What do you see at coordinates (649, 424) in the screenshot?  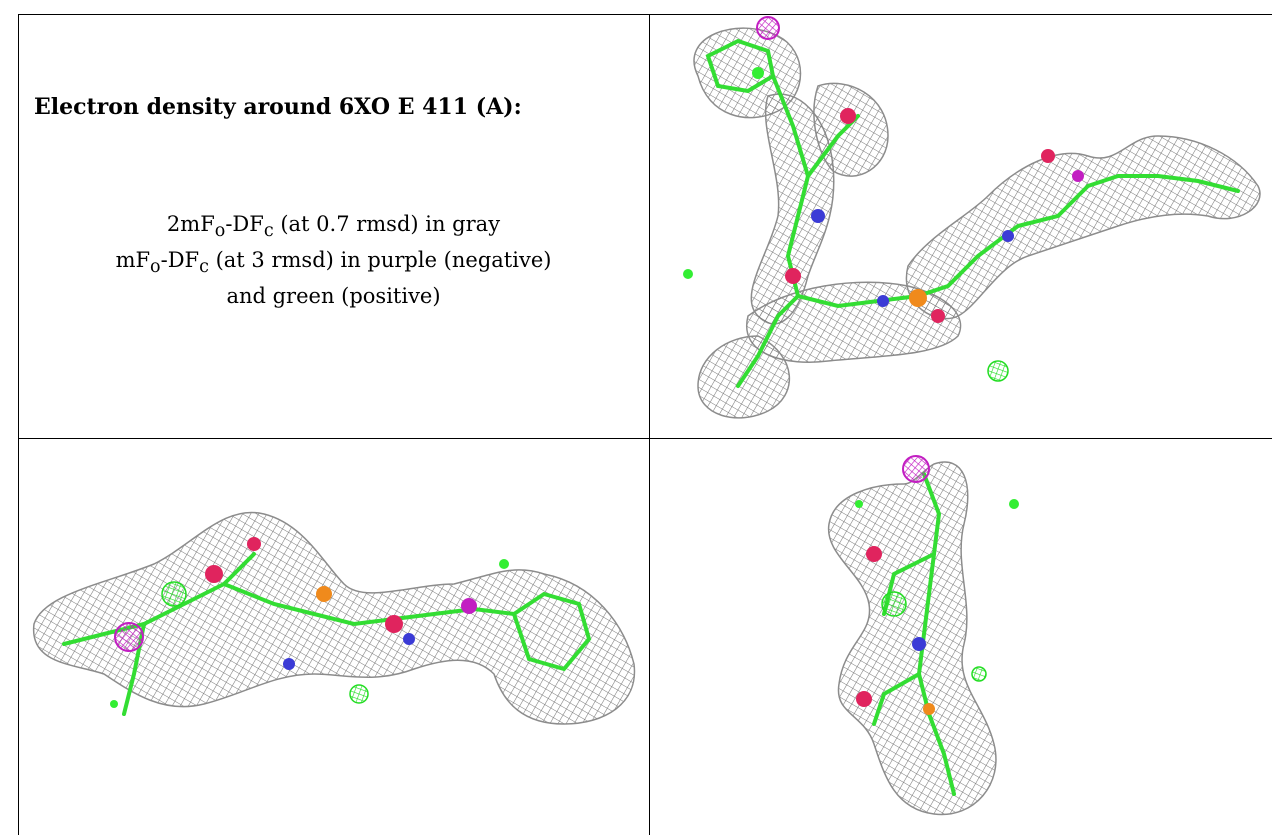 I see `table-middle-divider` at bounding box center [649, 424].